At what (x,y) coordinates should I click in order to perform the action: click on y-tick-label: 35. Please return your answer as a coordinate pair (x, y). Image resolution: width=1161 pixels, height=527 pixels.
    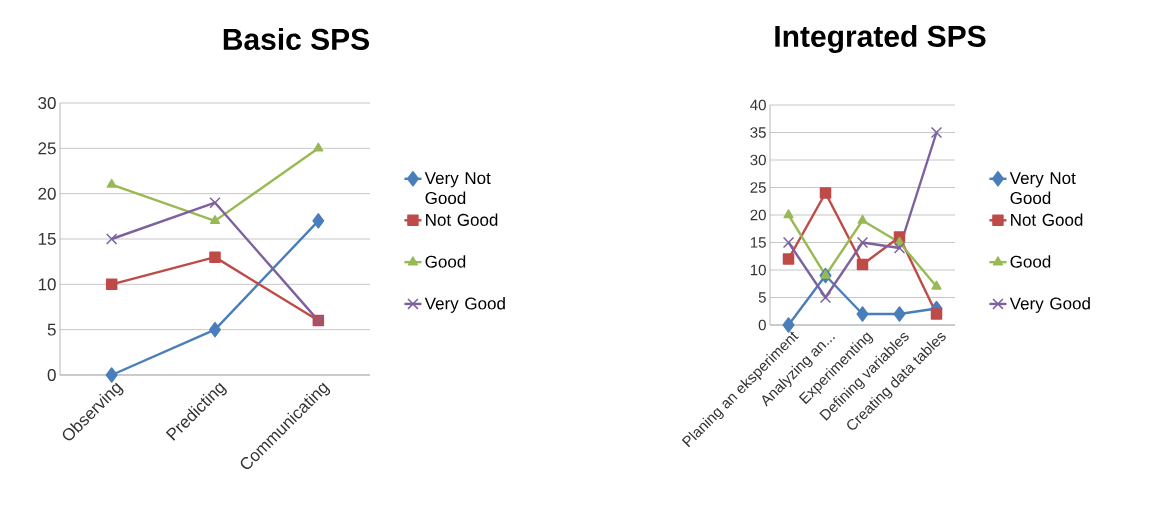
    Looking at the image, I should click on (758, 132).